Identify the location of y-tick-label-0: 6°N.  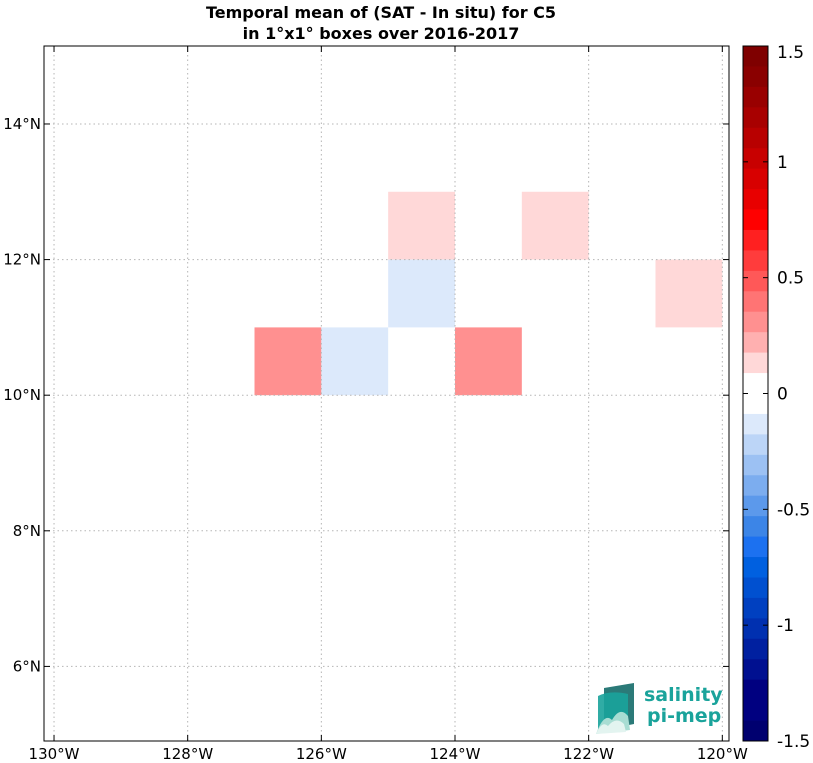
(27, 666).